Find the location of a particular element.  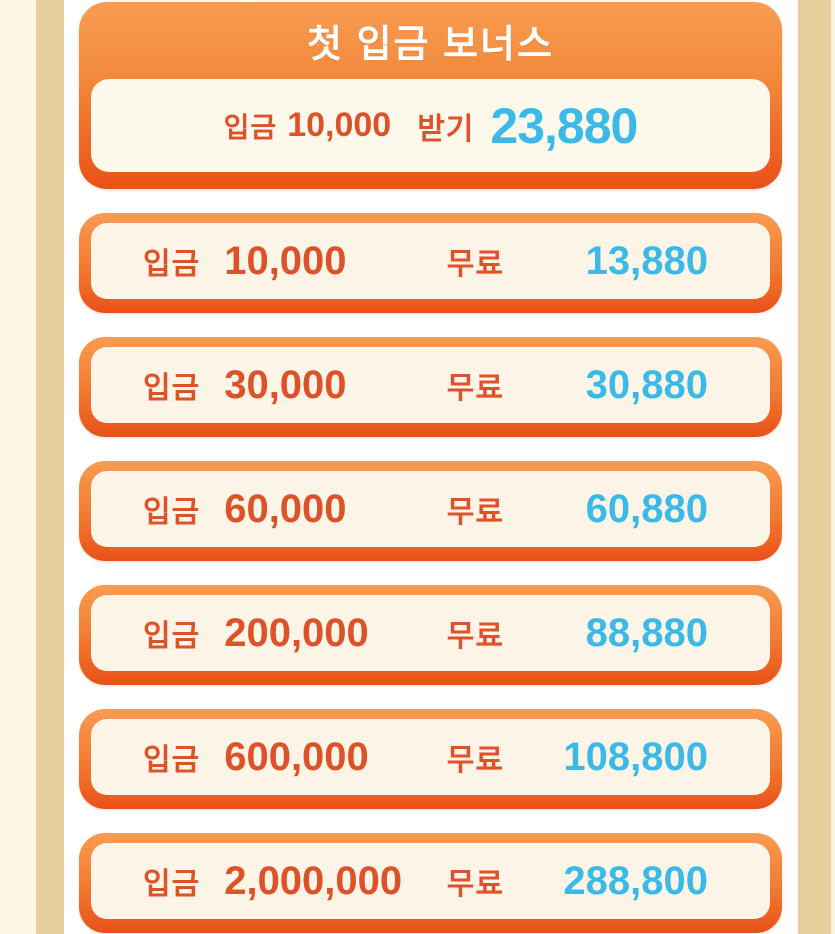

bonus-amount: 88,880 is located at coordinates (646, 632).